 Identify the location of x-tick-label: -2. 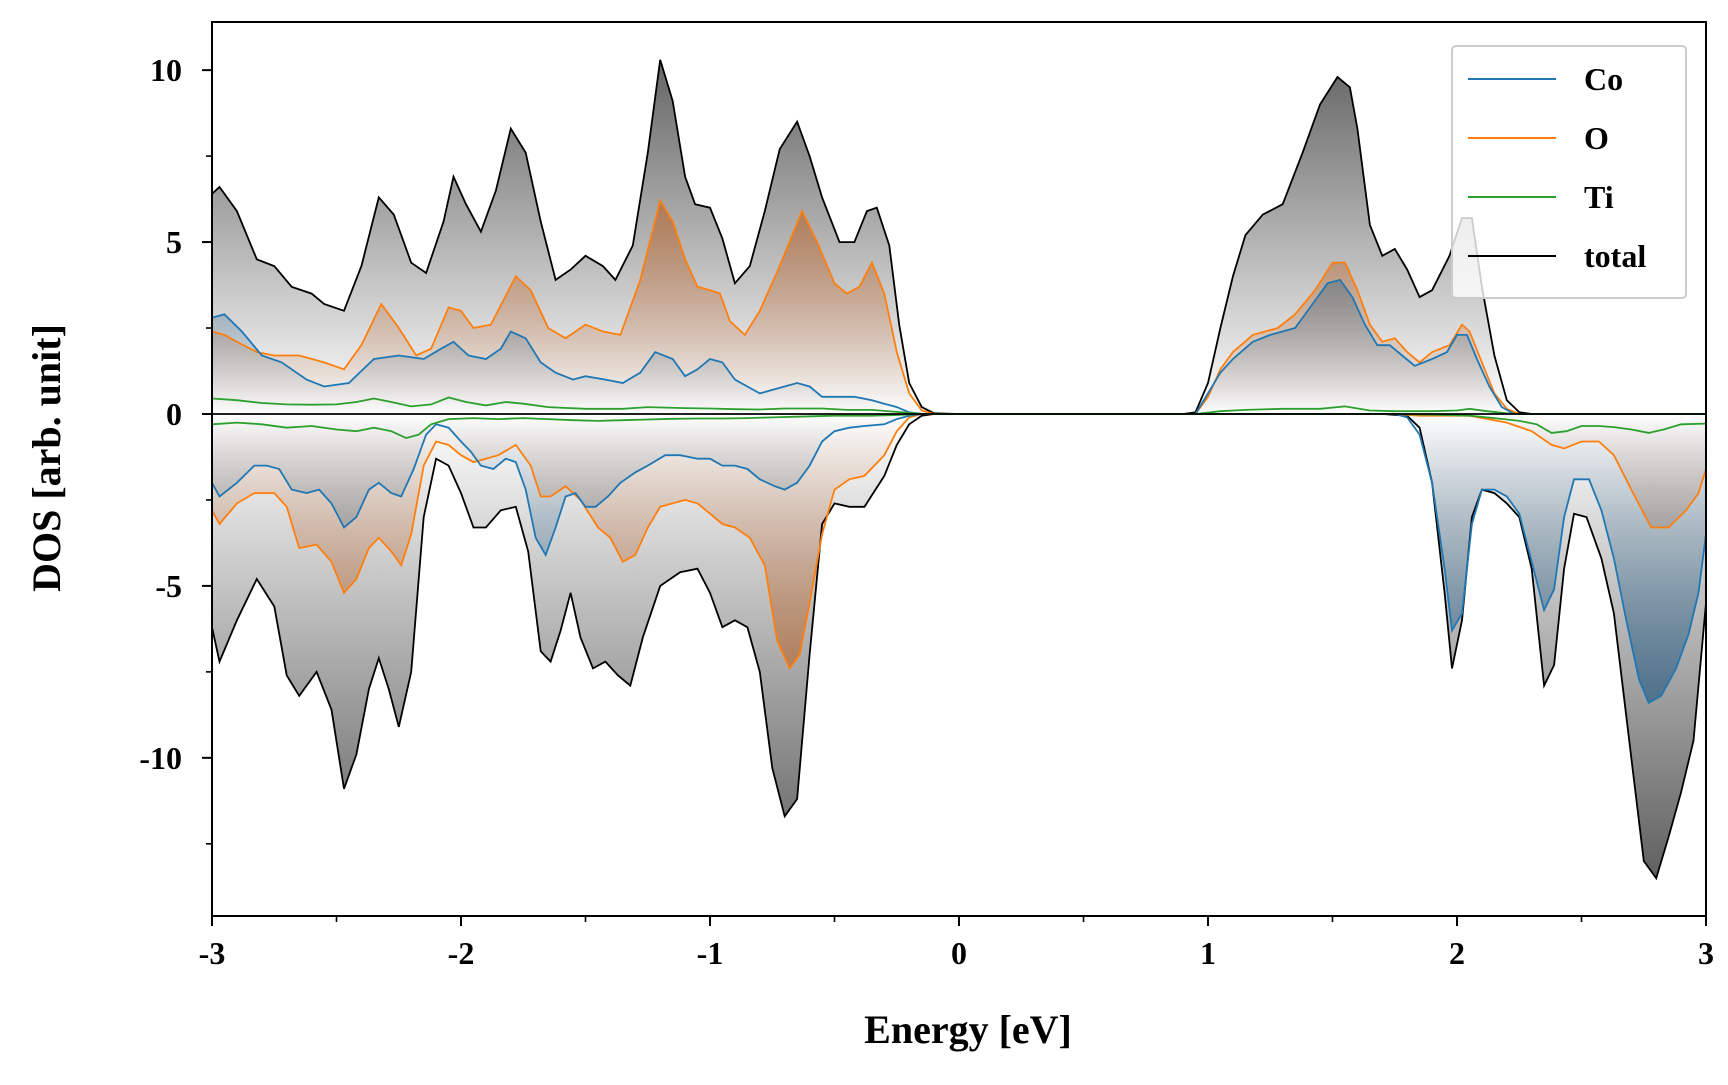
(461, 953).